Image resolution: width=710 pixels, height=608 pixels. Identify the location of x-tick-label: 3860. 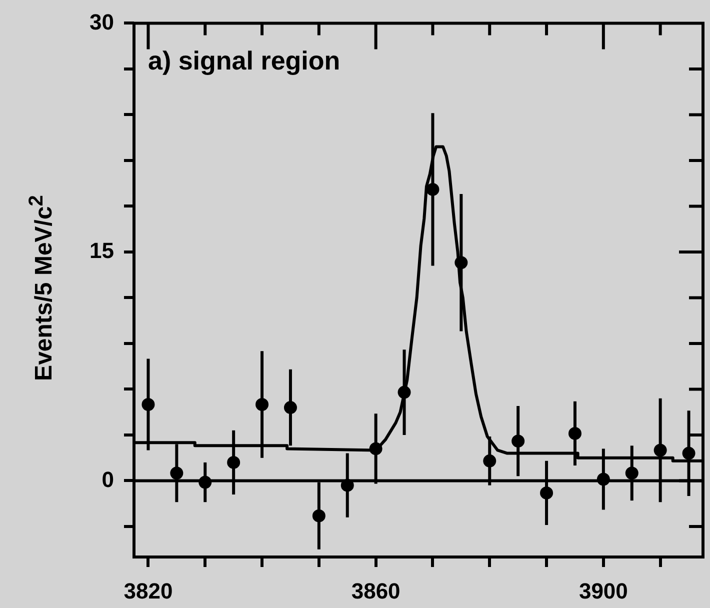
(375, 591).